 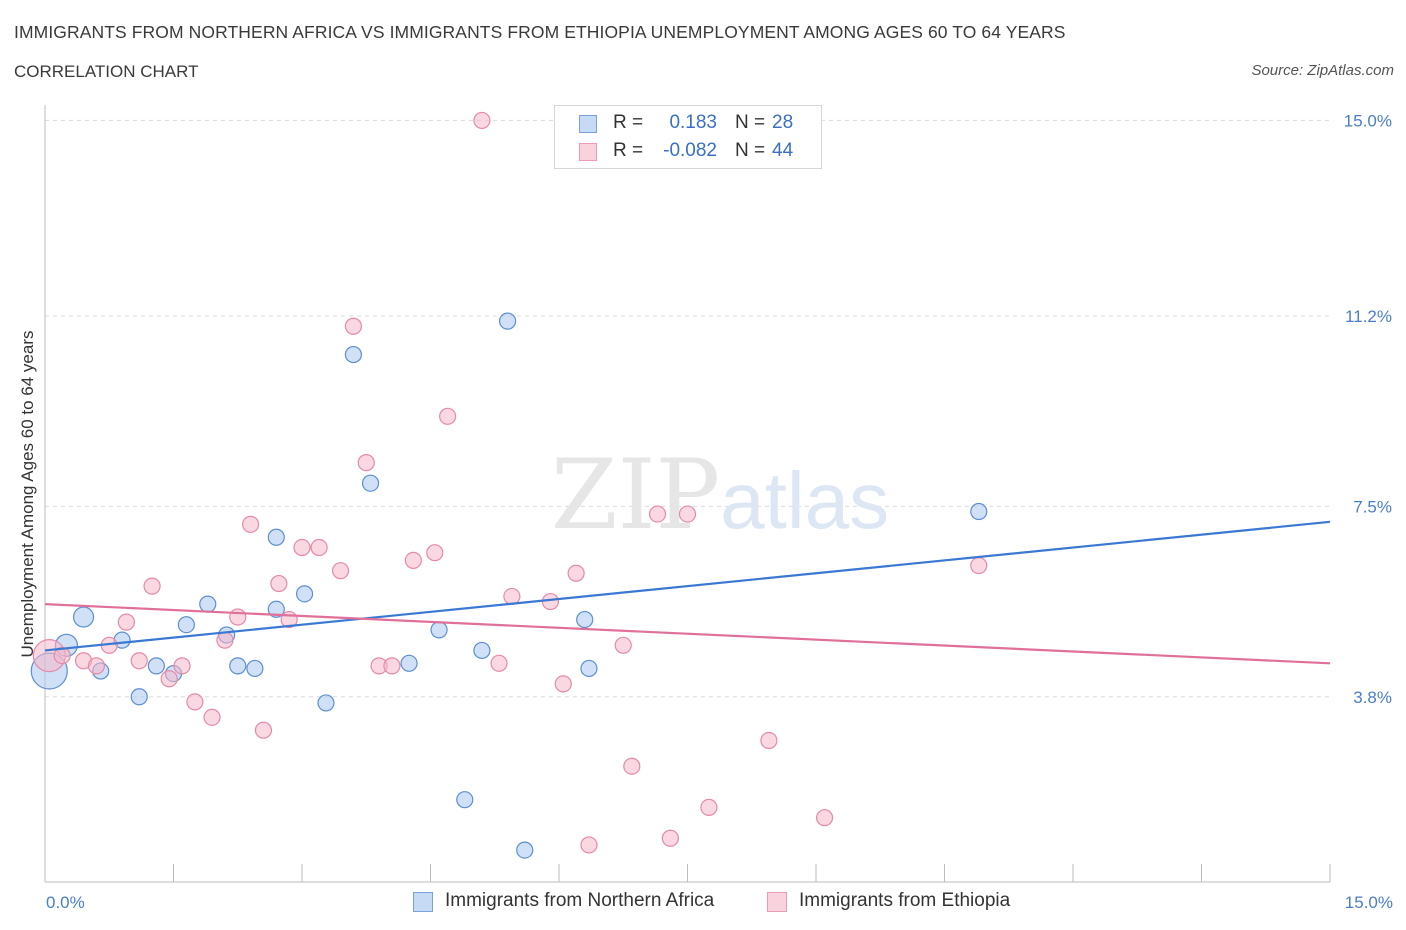 What do you see at coordinates (1368, 316) in the screenshot?
I see `y-tick-label: 11.2%` at bounding box center [1368, 316].